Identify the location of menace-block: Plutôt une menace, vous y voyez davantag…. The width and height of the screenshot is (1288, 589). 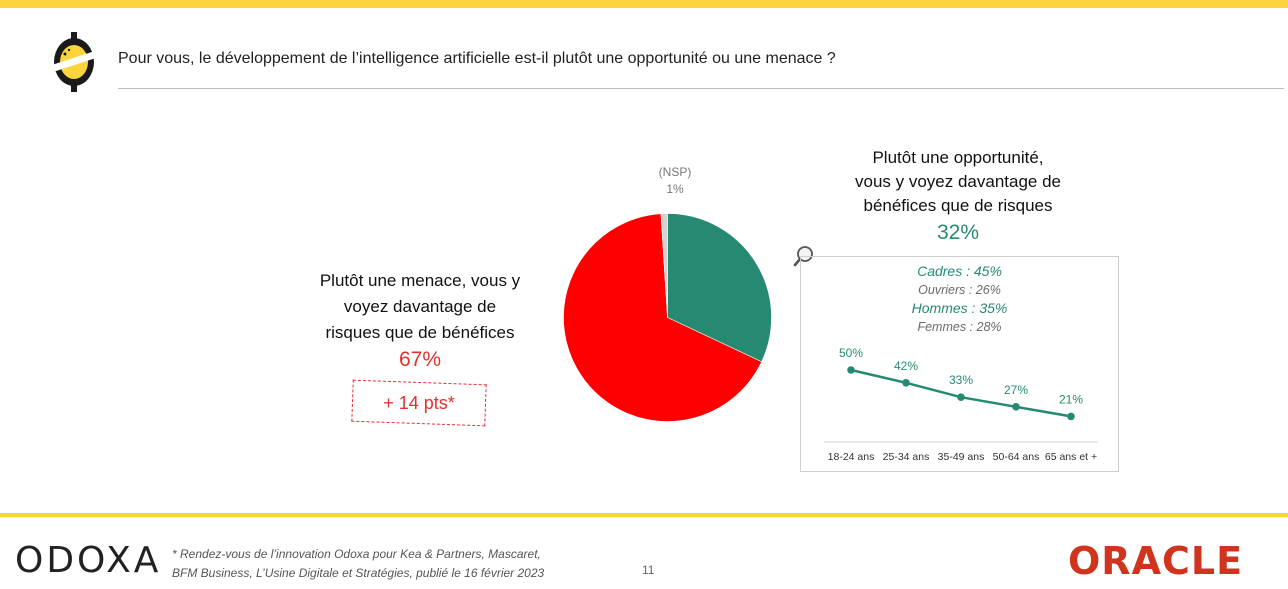
(420, 320).